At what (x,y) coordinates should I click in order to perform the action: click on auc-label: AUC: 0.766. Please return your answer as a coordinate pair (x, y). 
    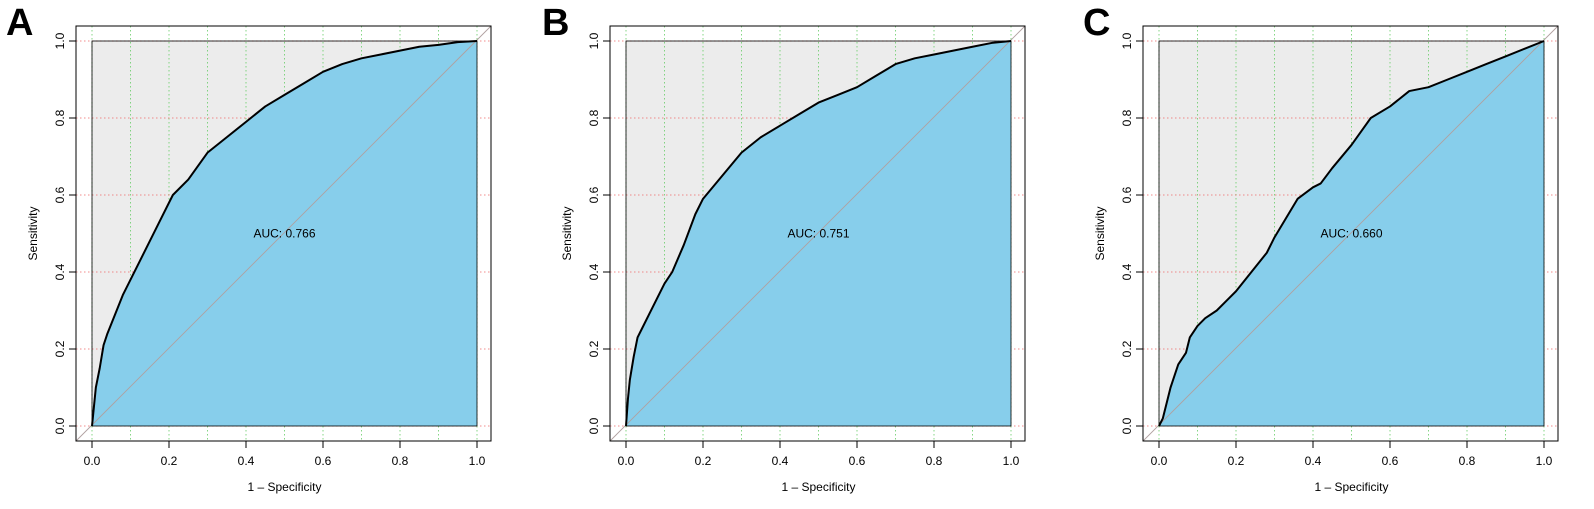
    Looking at the image, I should click on (284, 234).